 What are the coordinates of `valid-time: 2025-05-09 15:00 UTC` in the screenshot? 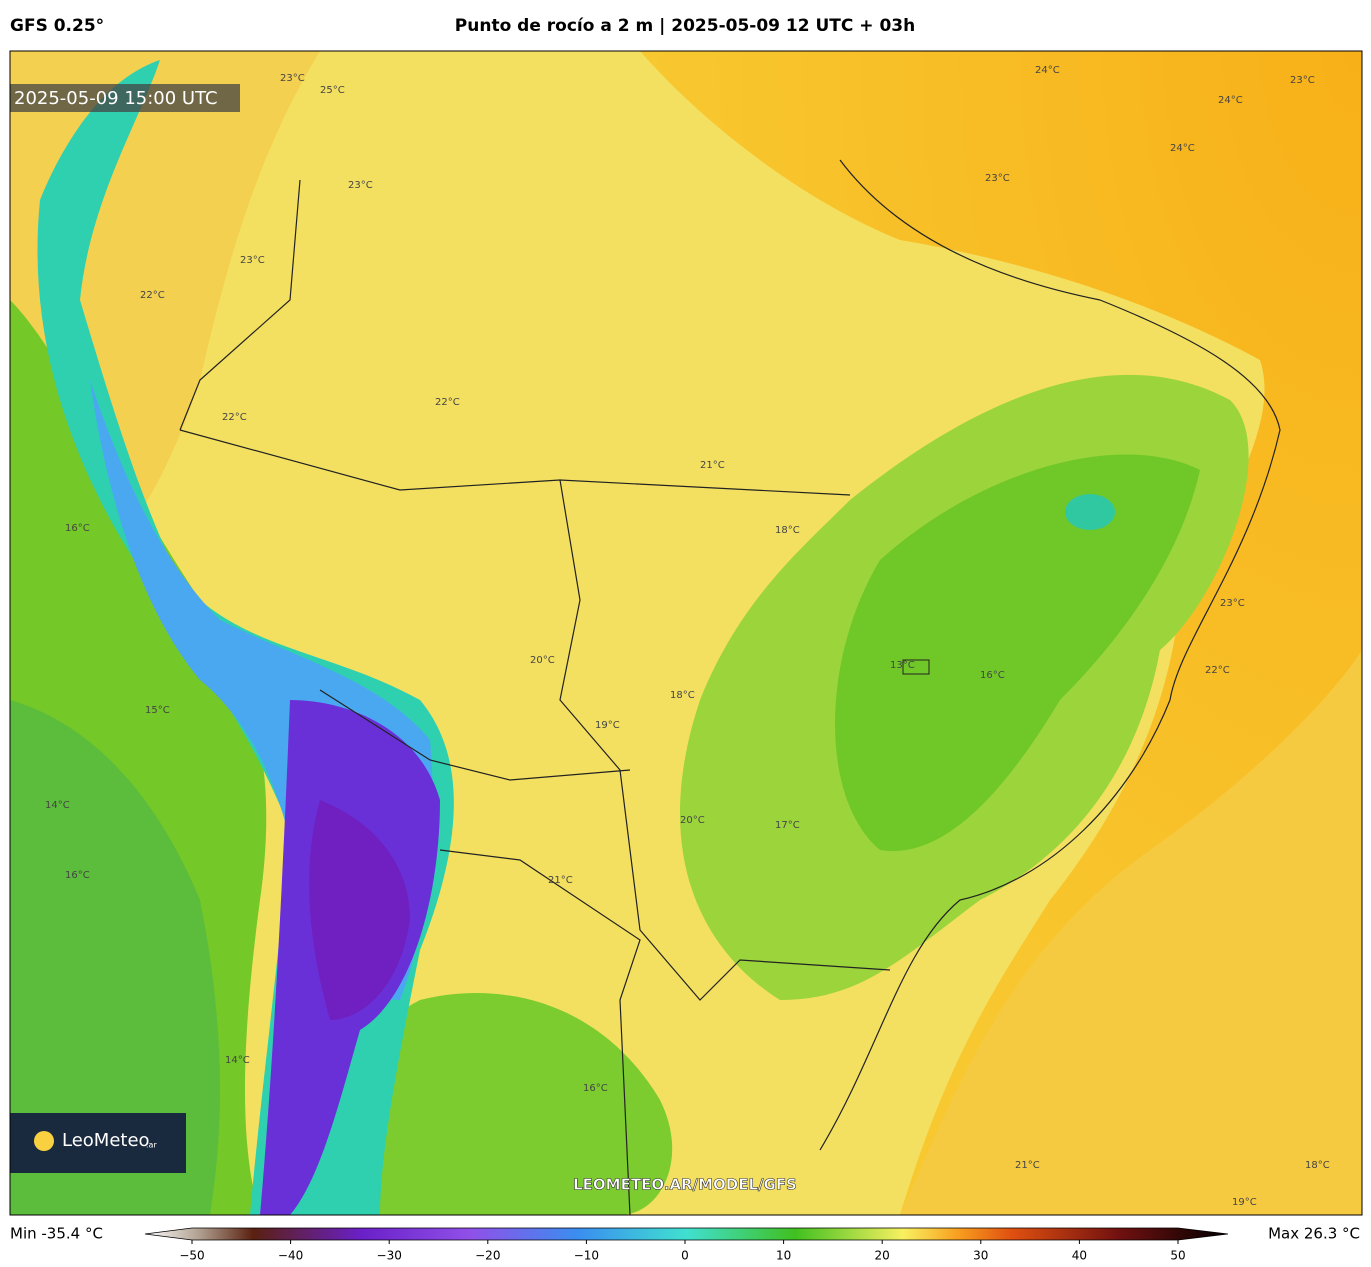 It's located at (116, 98).